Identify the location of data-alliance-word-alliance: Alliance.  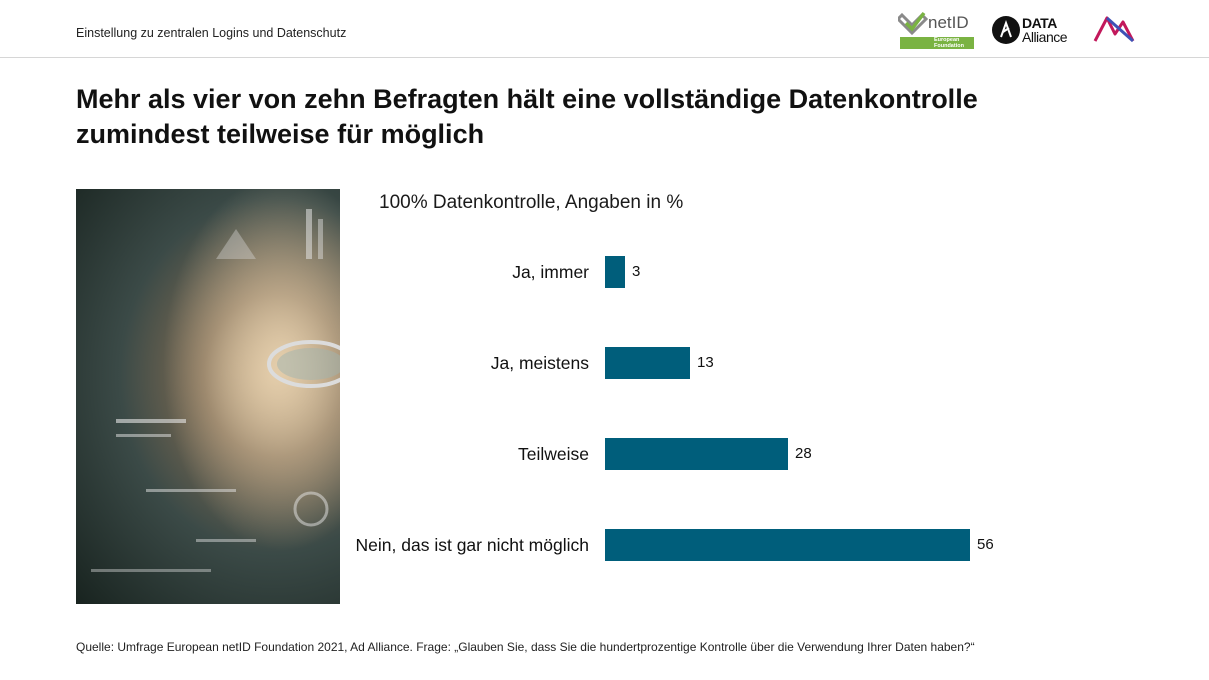
(1045, 37).